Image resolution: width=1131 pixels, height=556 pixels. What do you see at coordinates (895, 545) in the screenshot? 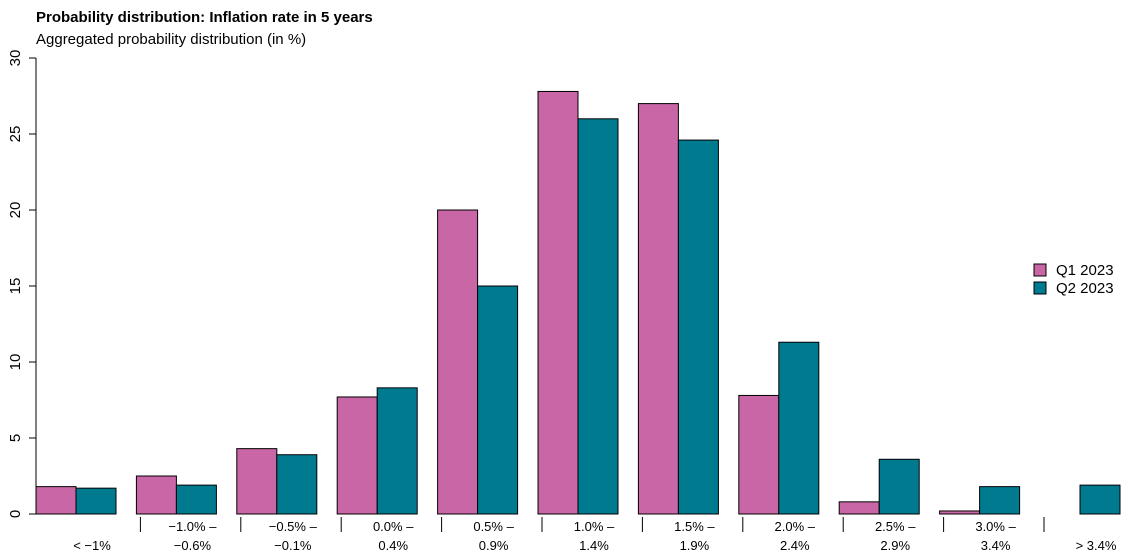
I see `x-tick-label: 2.9%` at bounding box center [895, 545].